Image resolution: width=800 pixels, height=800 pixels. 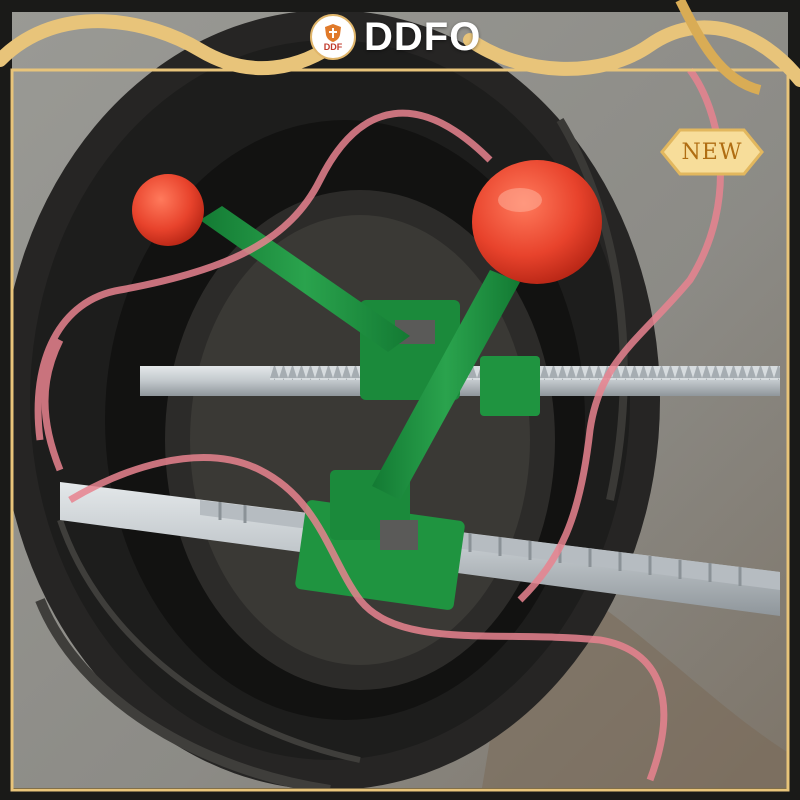 I want to click on tool-body, so click(x=417, y=455).